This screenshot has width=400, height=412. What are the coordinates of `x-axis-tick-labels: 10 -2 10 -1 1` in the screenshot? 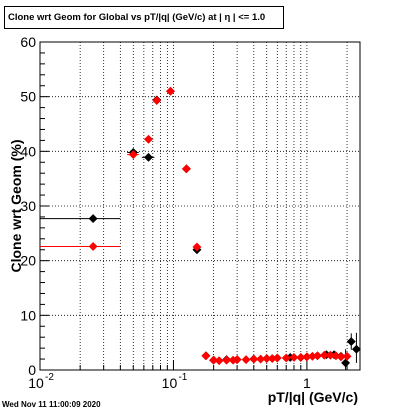 It's located at (169, 381).